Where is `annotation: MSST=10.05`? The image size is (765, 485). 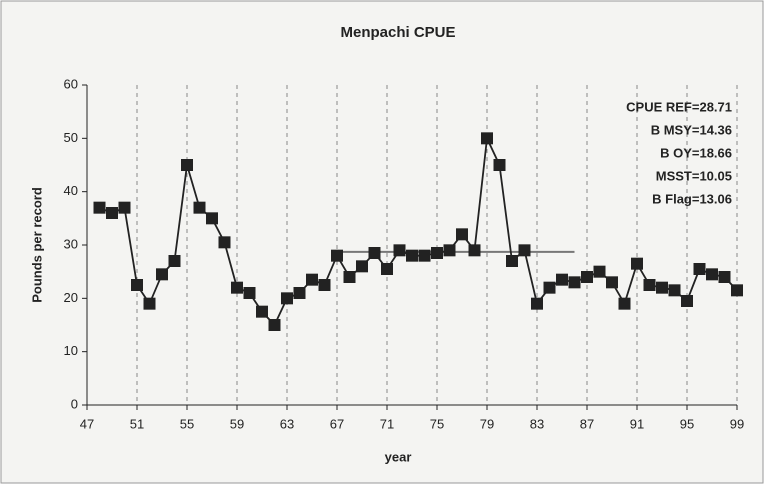 annotation: MSST=10.05 is located at coordinates (694, 175).